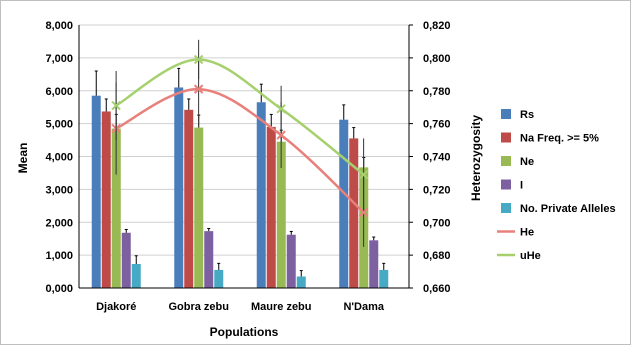 The height and width of the screenshot is (349, 631). What do you see at coordinates (437, 125) in the screenshot?
I see `y2-tick-label: 0,760` at bounding box center [437, 125].